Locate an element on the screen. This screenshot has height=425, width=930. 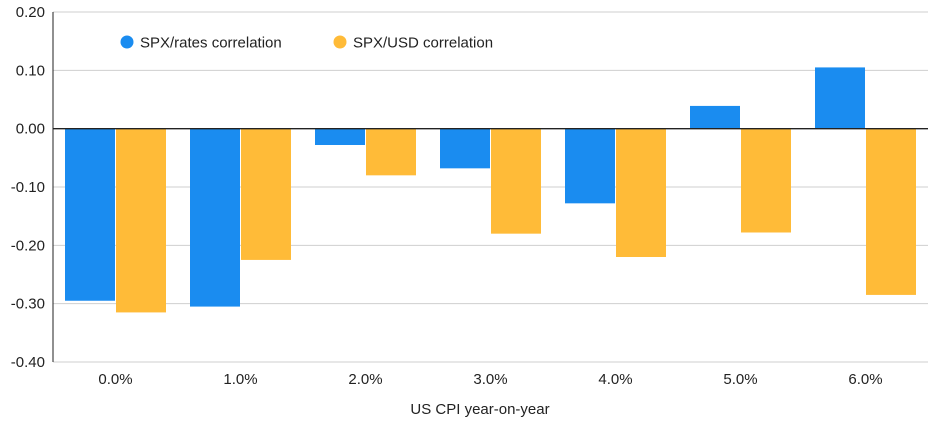
y-tick-label: -0.20 is located at coordinates (28, 245).